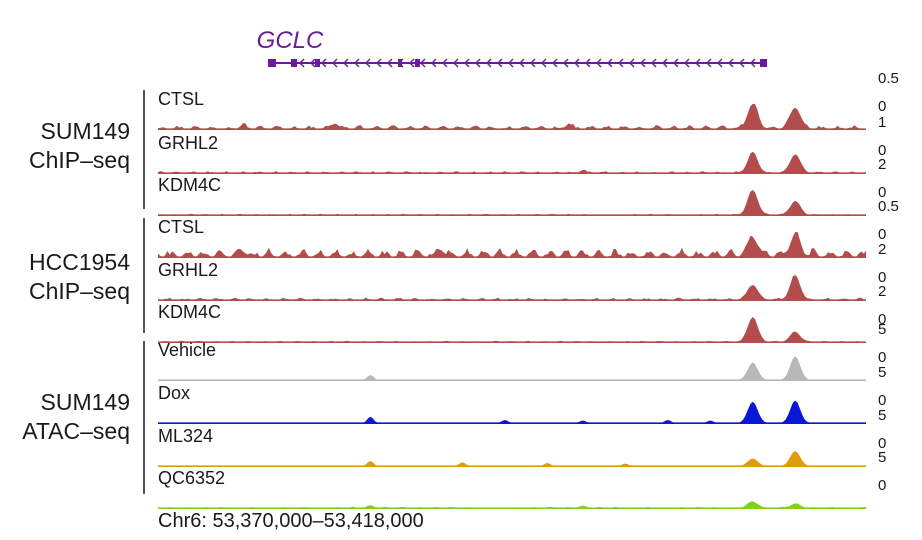 The height and width of the screenshot is (540, 922). Describe the element at coordinates (76, 416) in the screenshot. I see `group-label-sum149-atac: SUM149 ATAC–seq` at that location.